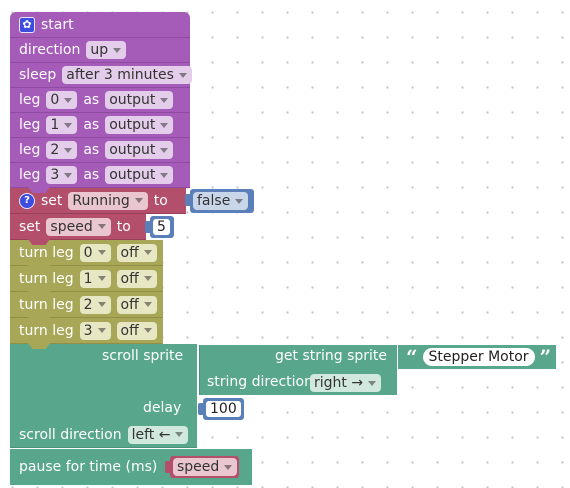  I want to click on string-direction-dropdown: right →, so click(346, 383).